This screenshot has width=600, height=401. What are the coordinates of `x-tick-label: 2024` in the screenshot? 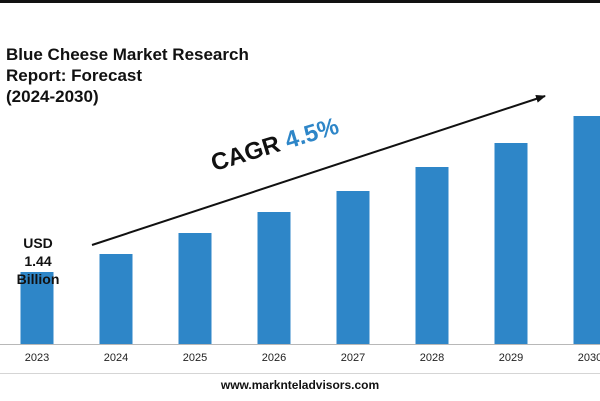 It's located at (116, 358).